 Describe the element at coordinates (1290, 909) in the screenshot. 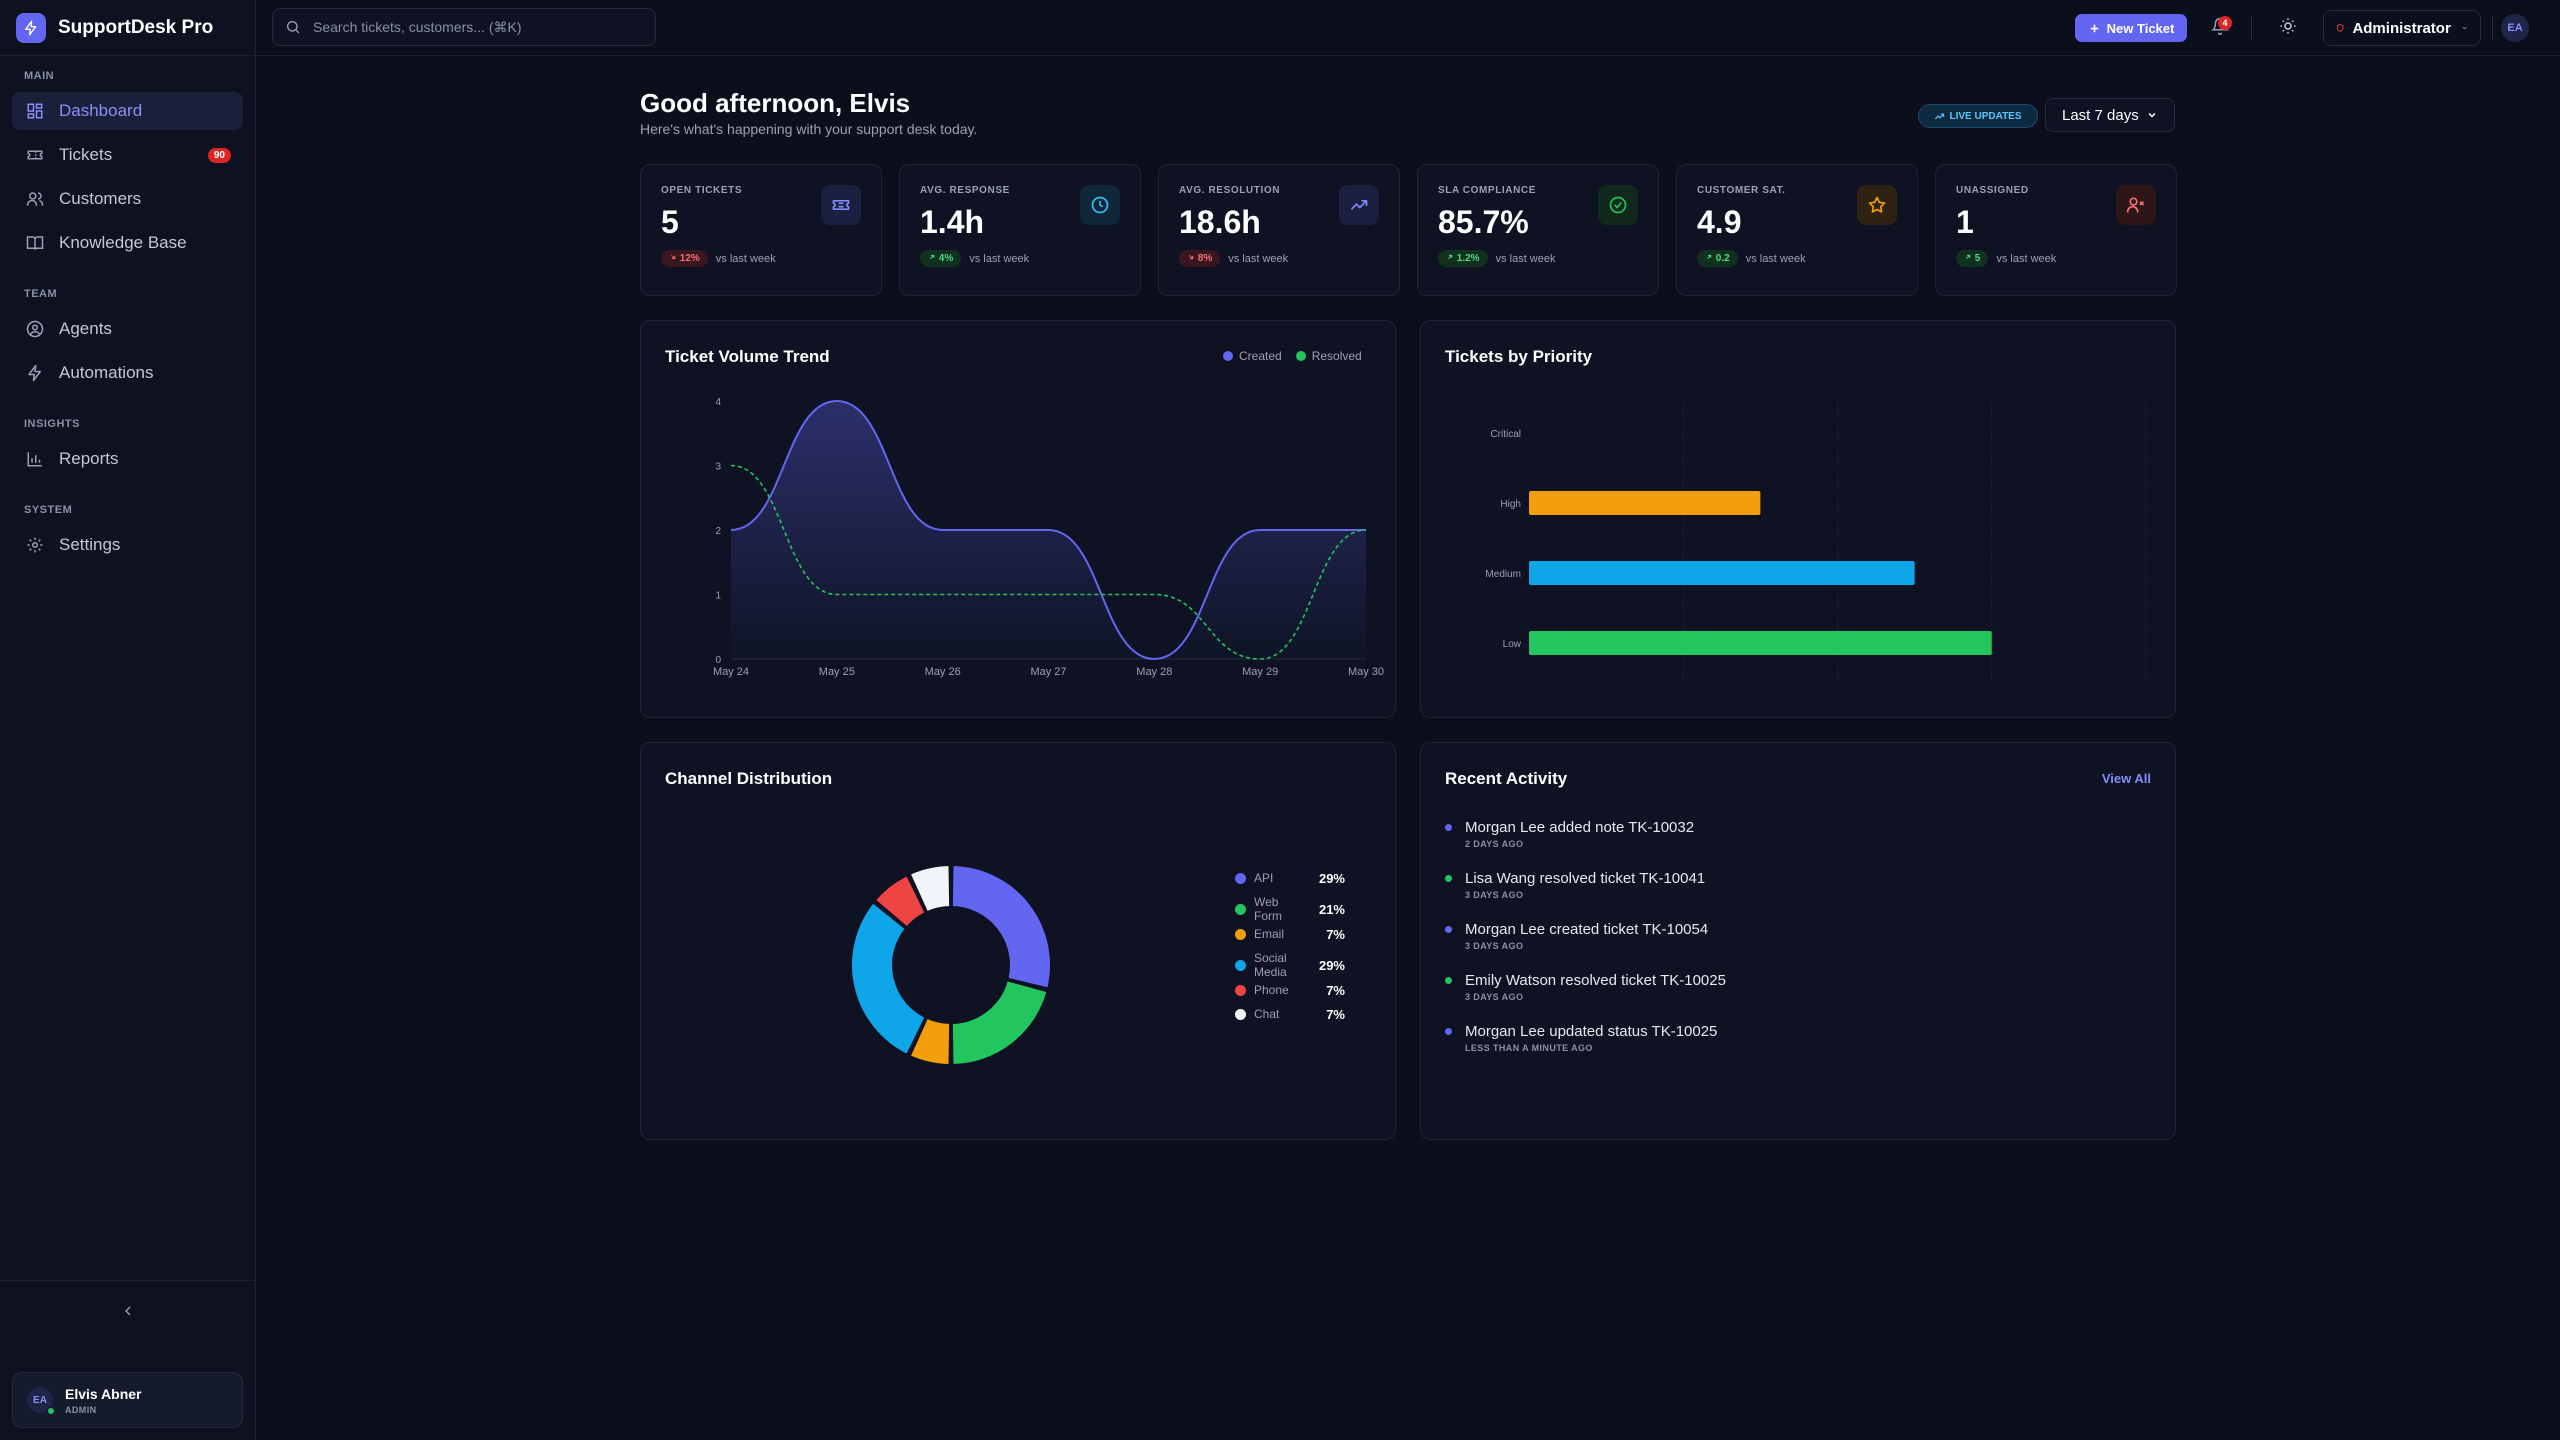

I see `donut-legend-item: Web Form 21%` at that location.